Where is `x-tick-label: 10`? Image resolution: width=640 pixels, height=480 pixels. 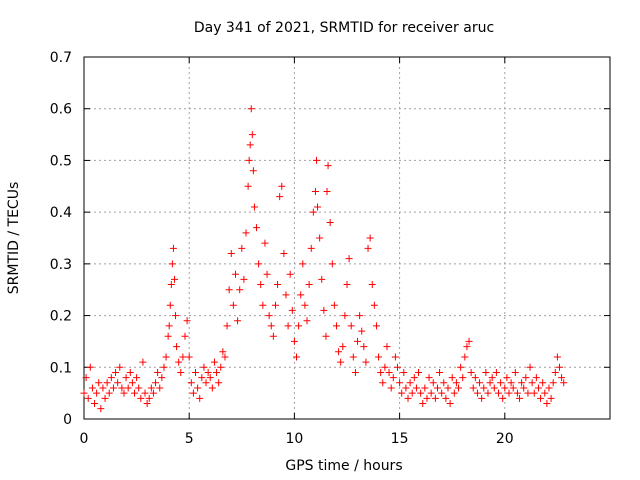 x-tick-label: 10 is located at coordinates (294, 439).